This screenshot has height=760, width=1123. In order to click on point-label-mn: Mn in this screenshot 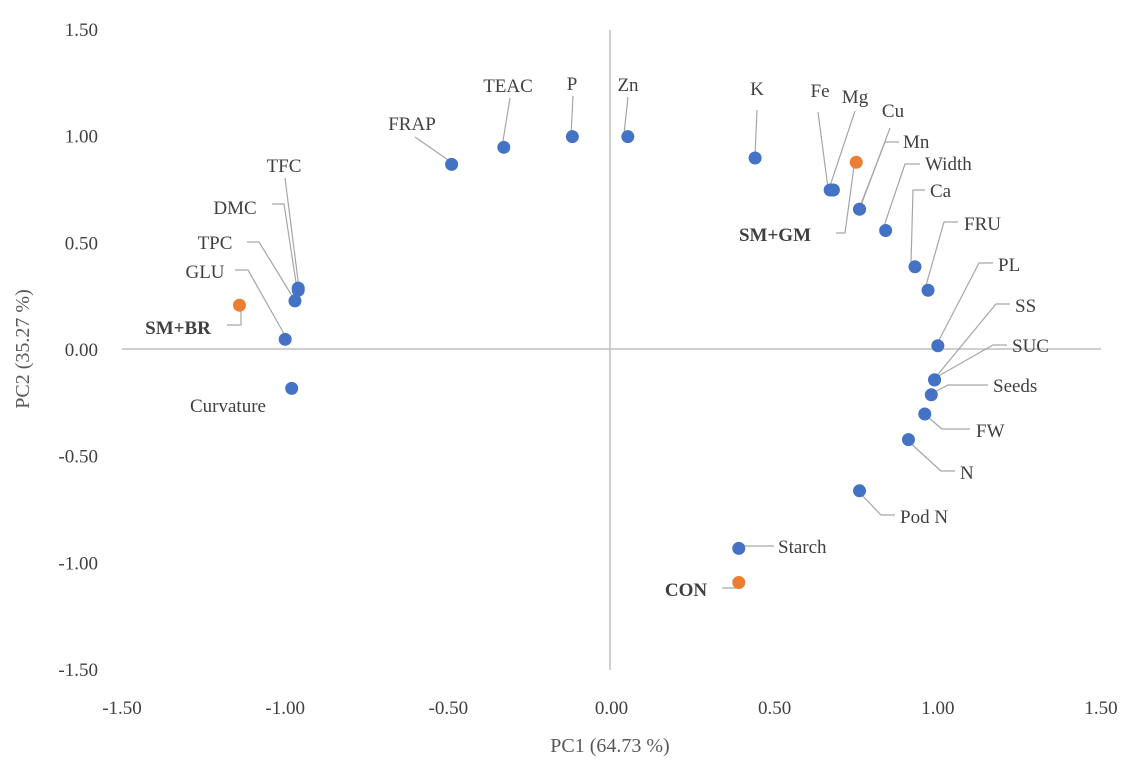, I will do `click(916, 142)`.